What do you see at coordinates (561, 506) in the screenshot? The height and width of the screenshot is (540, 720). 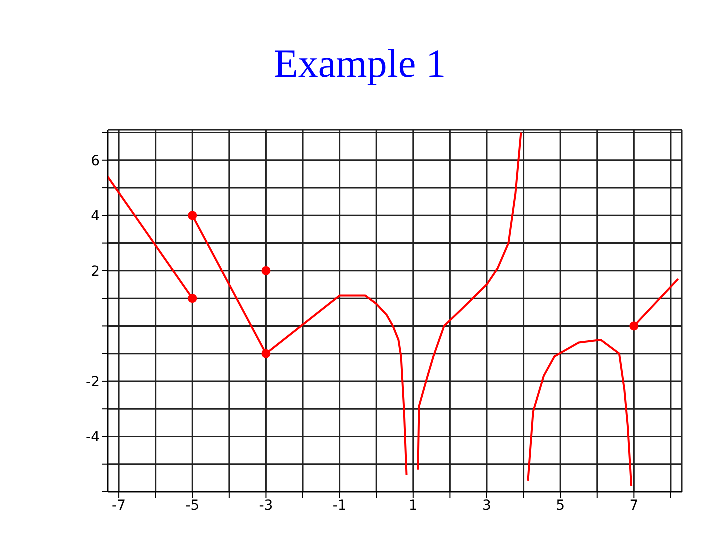 I see `x-tick-label: 5` at bounding box center [561, 506].